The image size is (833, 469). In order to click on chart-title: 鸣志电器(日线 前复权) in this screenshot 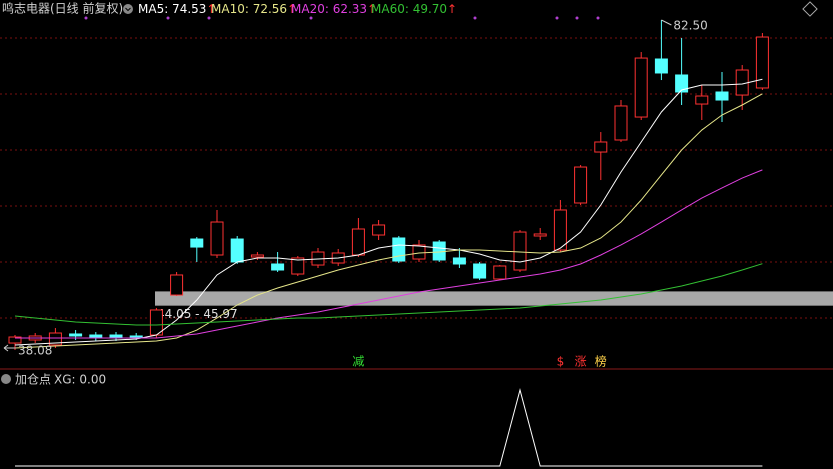, I will do `click(62, 8)`.